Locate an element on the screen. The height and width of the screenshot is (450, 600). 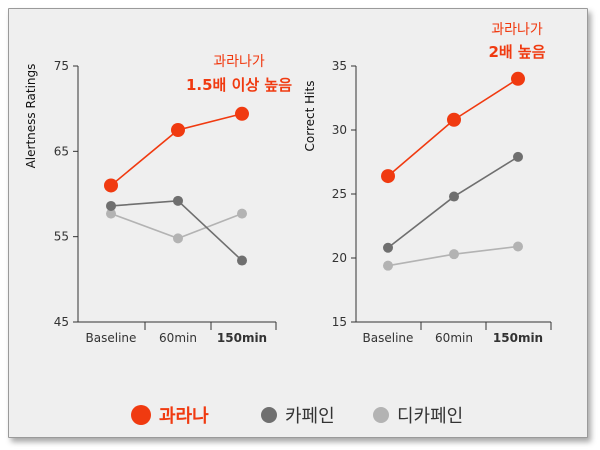
annotation-line-2: 2배 높음 is located at coordinates (516, 52).